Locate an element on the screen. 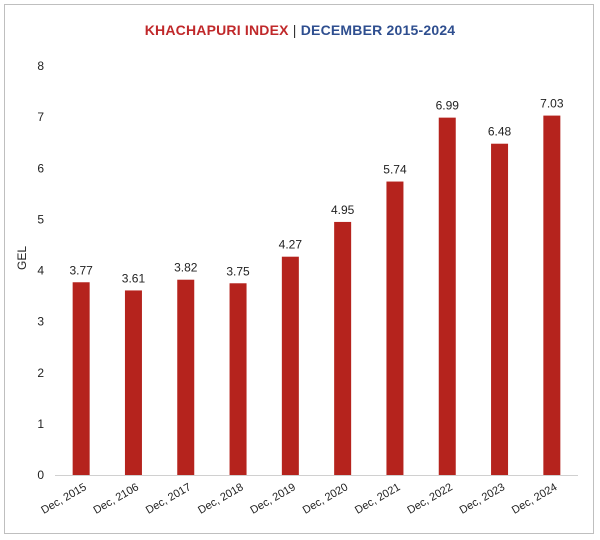 This screenshot has height=540, width=600. y-tick-label: 7 is located at coordinates (40, 117).